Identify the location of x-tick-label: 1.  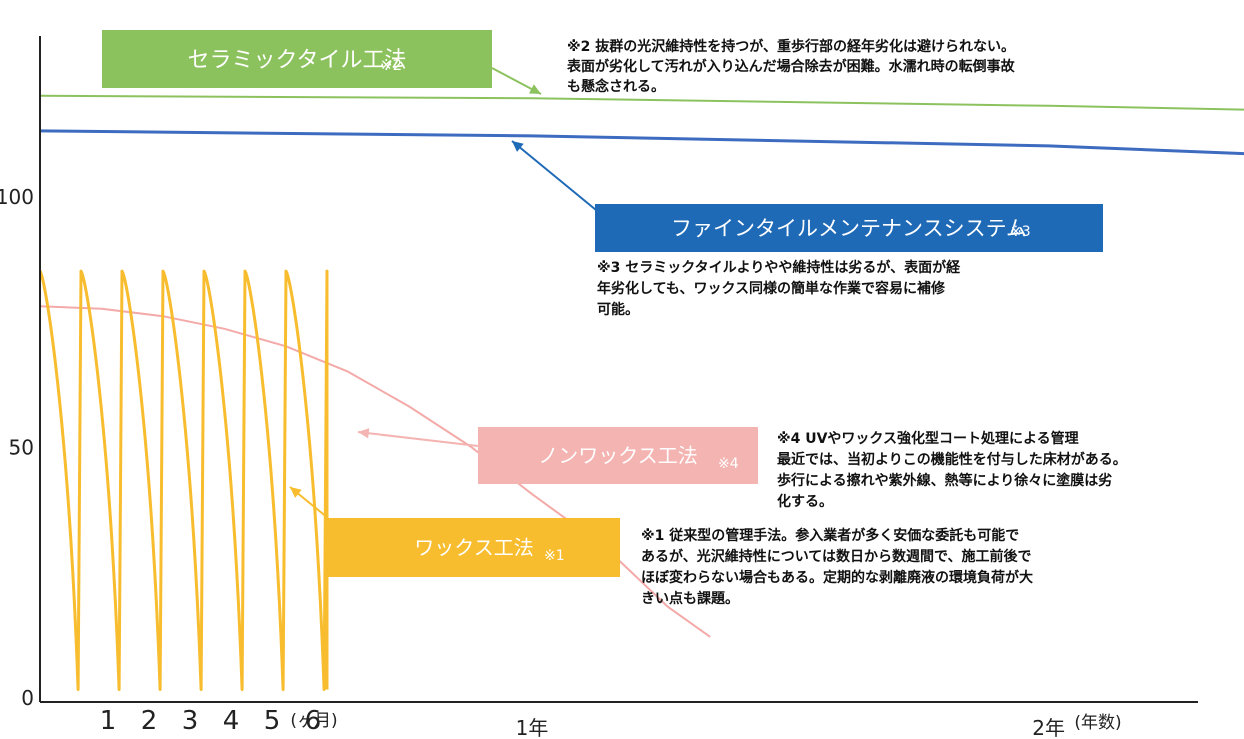
(108, 721).